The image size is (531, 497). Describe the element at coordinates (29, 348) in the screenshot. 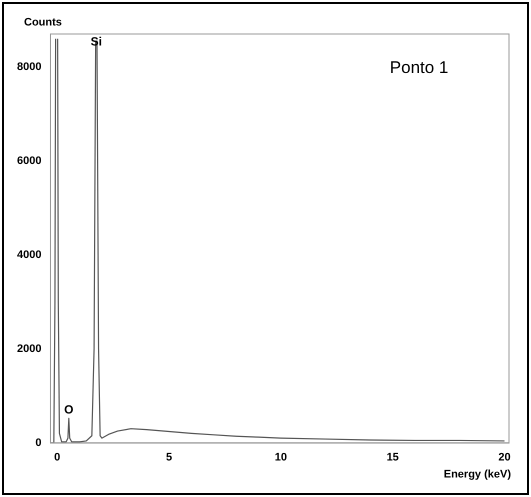

I see `y-tick-label: 2000` at that location.